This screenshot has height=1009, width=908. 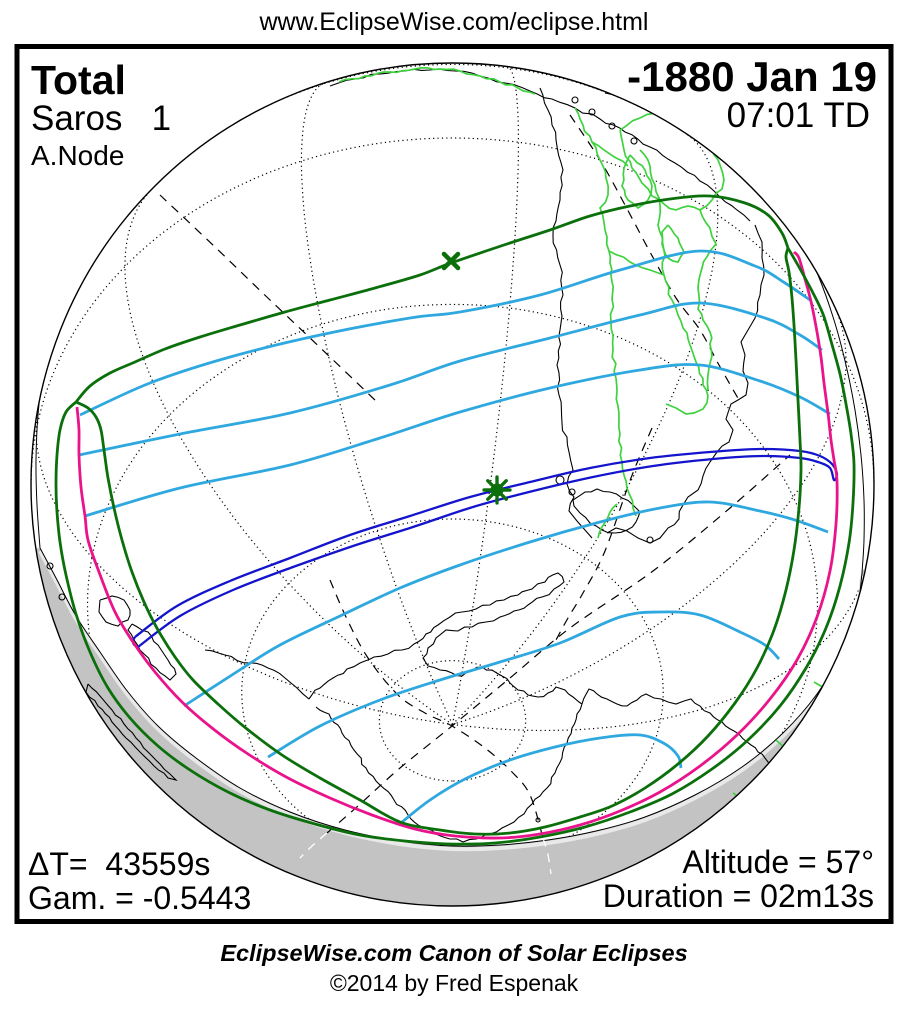 I want to click on svg-text:www.EclipseWise.com/eclipse.ht: www.EclipseWise.com/eclipse.html, so click(x=454, y=22).